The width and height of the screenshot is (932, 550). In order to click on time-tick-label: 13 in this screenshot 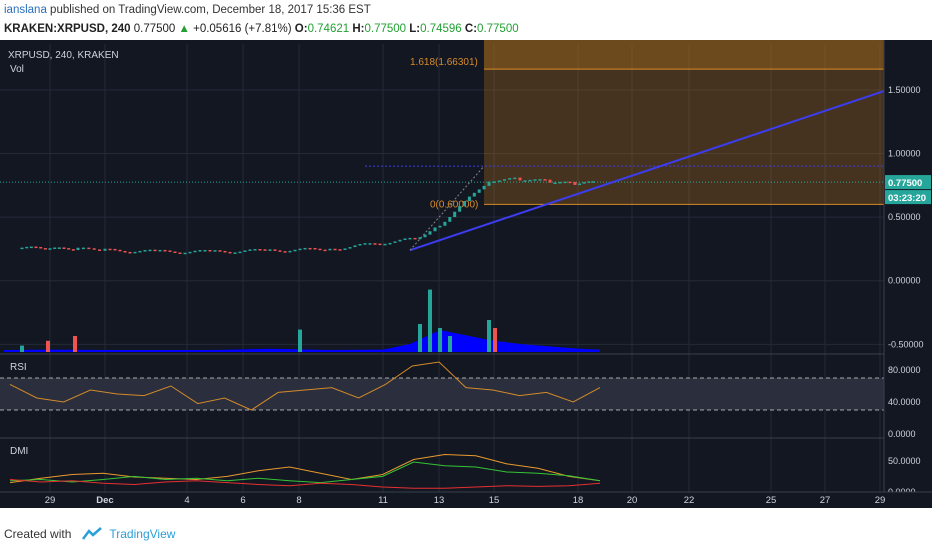, I will do `click(439, 500)`.